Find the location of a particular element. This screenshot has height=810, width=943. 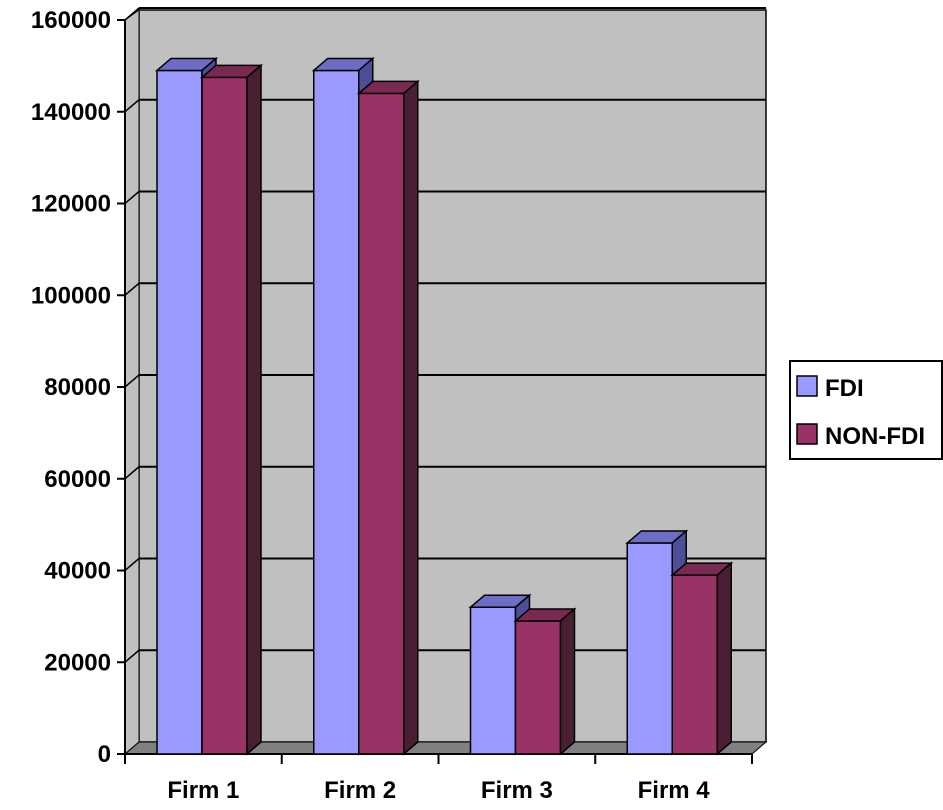

y-tick-label: 140000 is located at coordinates (71, 112).